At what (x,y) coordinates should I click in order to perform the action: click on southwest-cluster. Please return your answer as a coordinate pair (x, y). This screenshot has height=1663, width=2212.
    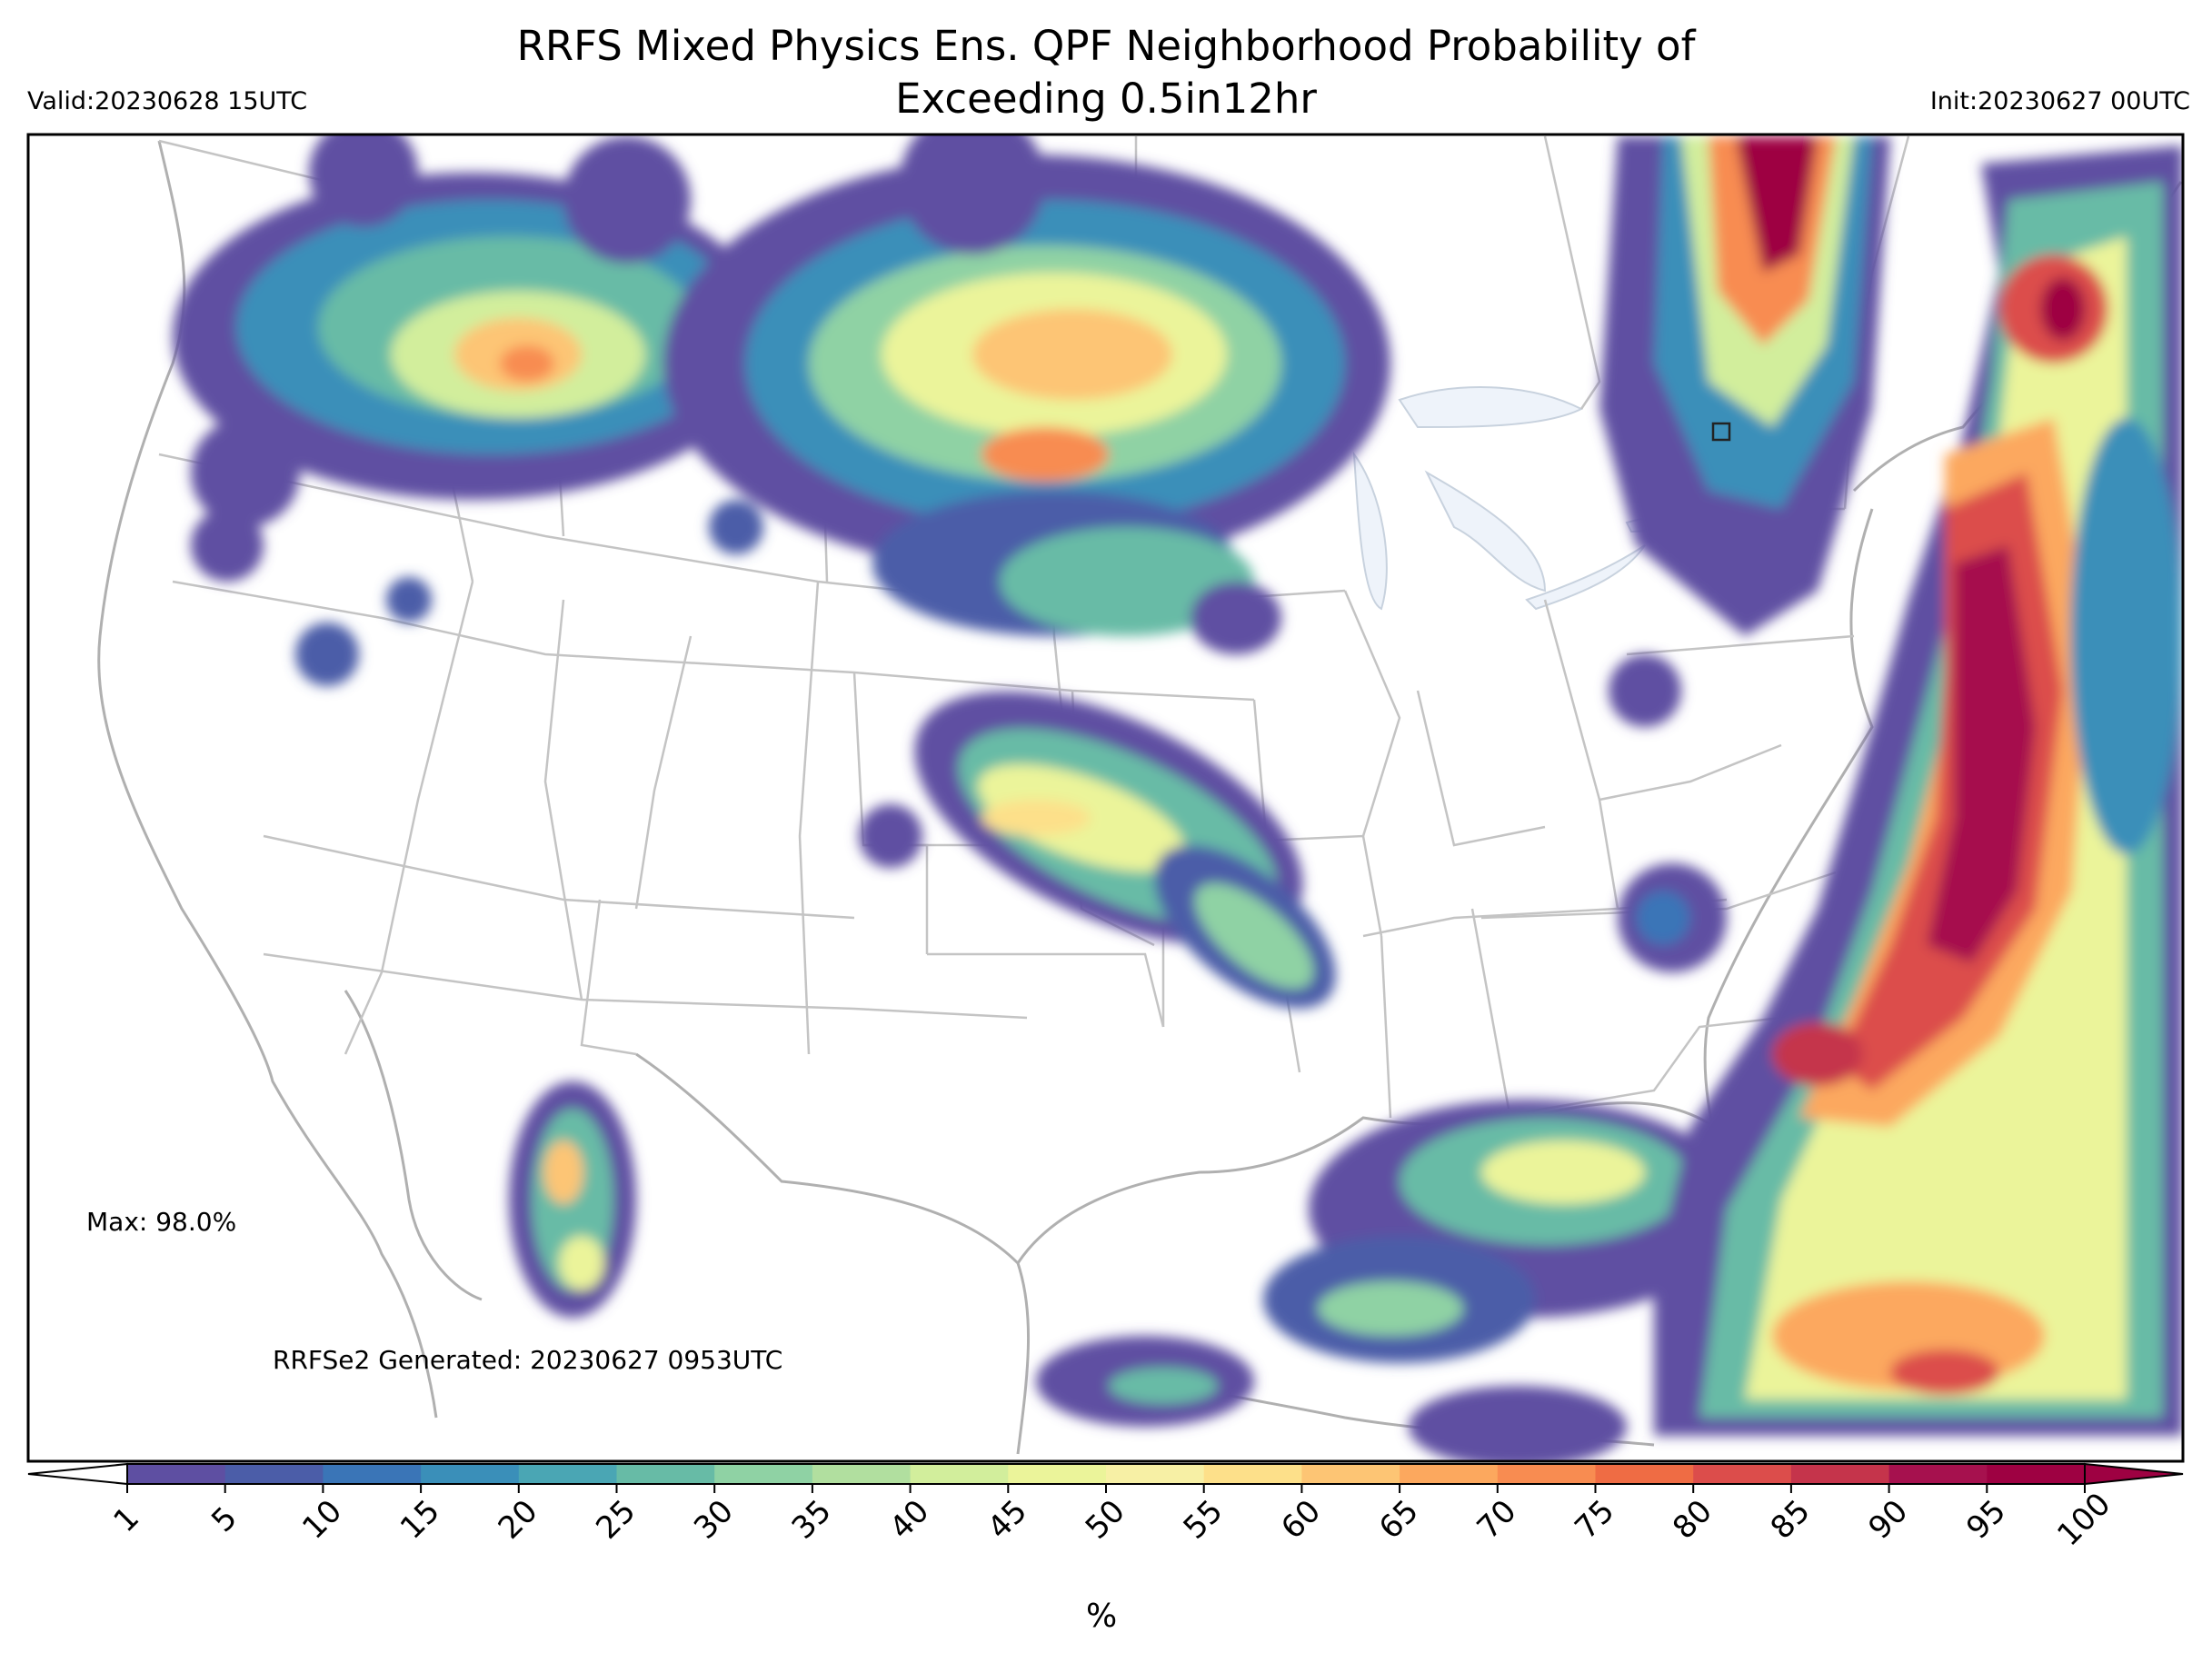
    Looking at the image, I should click on (572, 1199).